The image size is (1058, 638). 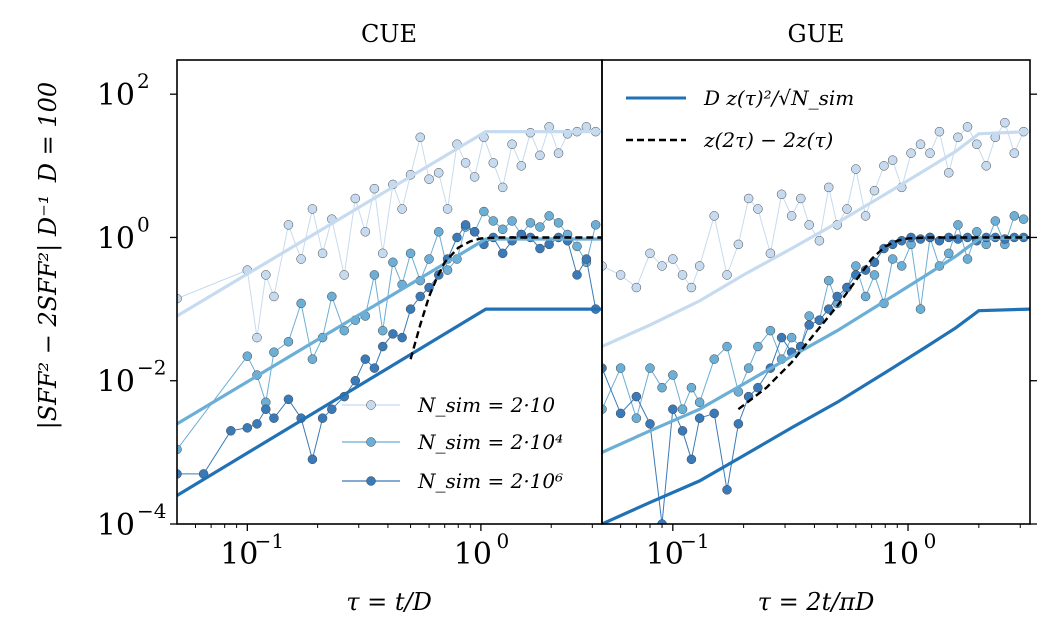 What do you see at coordinates (490, 481) in the screenshot?
I see `legend-label: N_sim = 2·10⁶` at bounding box center [490, 481].